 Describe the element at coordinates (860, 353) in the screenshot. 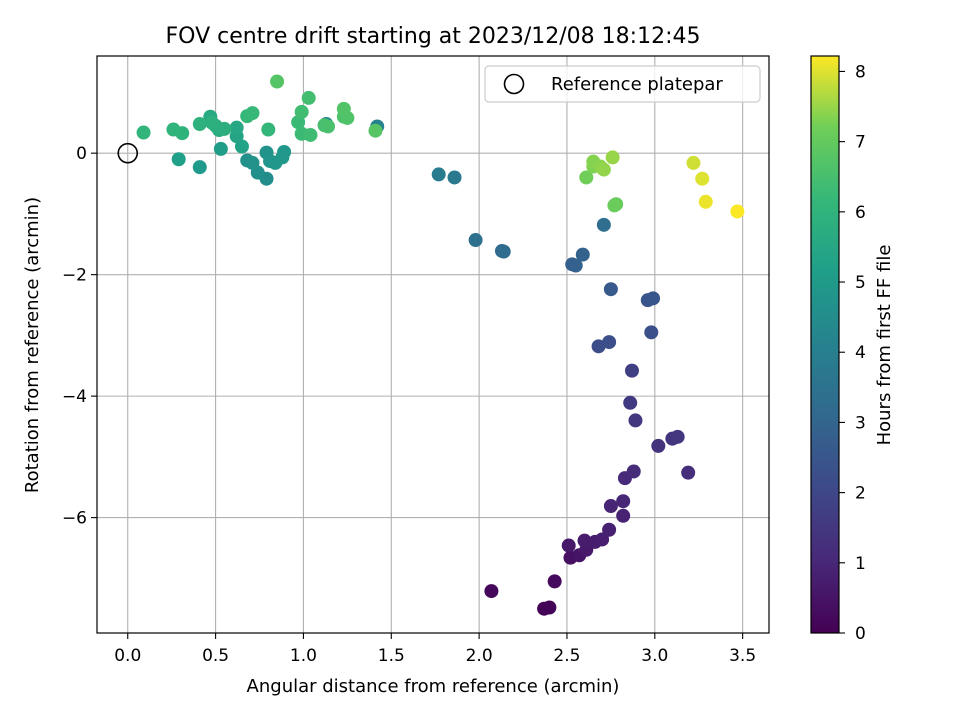

I see `colorbar-tick-label: 4` at that location.